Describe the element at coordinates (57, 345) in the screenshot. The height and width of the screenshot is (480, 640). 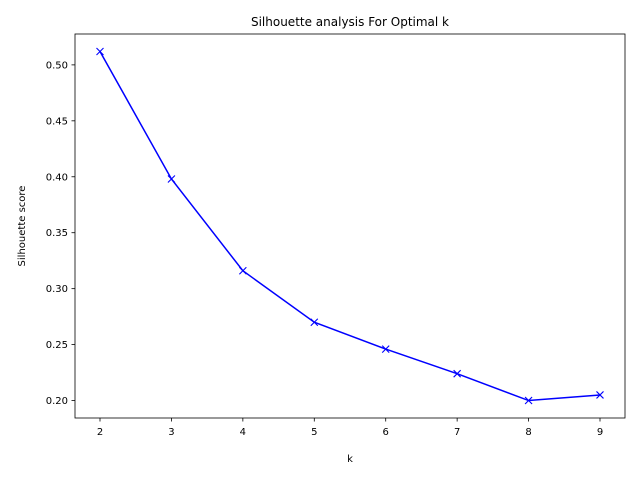
I see `y-tick-label: 0.25` at that location.